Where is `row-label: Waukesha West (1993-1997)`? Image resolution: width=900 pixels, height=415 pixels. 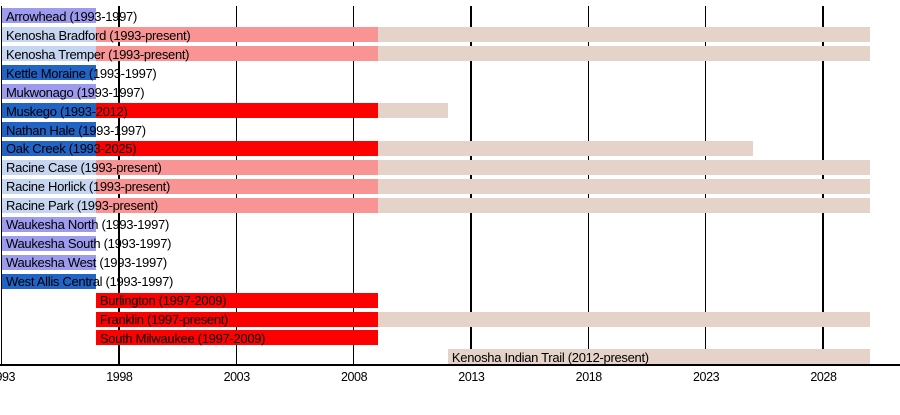 row-label: Waukesha West (1993-1997) is located at coordinates (86, 263).